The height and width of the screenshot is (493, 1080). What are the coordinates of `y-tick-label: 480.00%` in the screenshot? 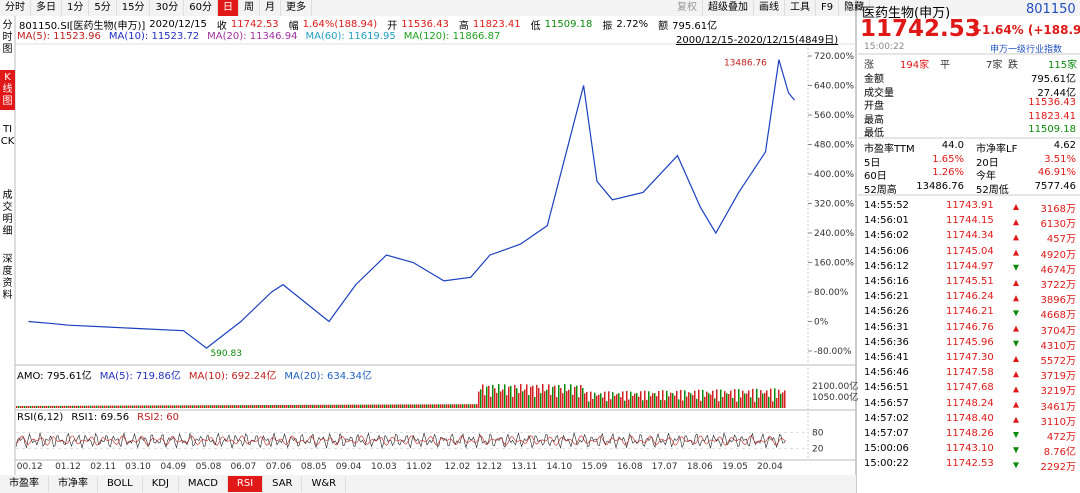 It's located at (834, 146).